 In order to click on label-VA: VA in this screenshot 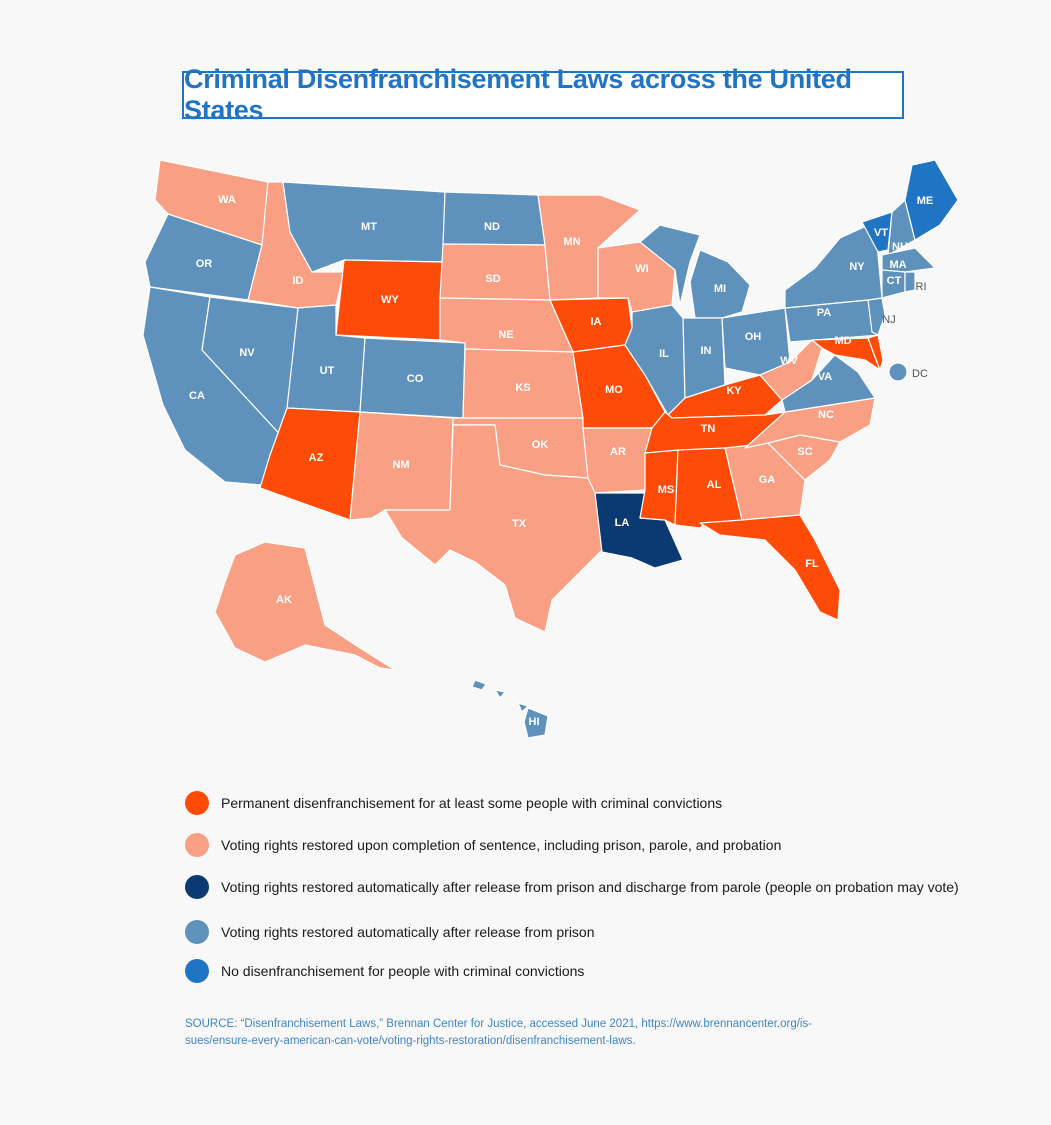, I will do `click(825, 377)`.